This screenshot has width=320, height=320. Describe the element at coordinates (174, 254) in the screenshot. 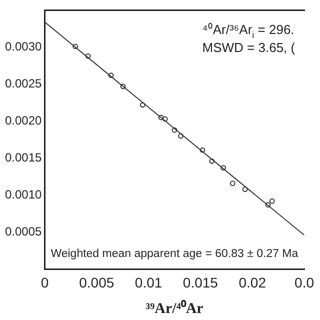

I see `annotation: Weighted mean apparent age = 60.83 ± 0.27 Ma` at that location.